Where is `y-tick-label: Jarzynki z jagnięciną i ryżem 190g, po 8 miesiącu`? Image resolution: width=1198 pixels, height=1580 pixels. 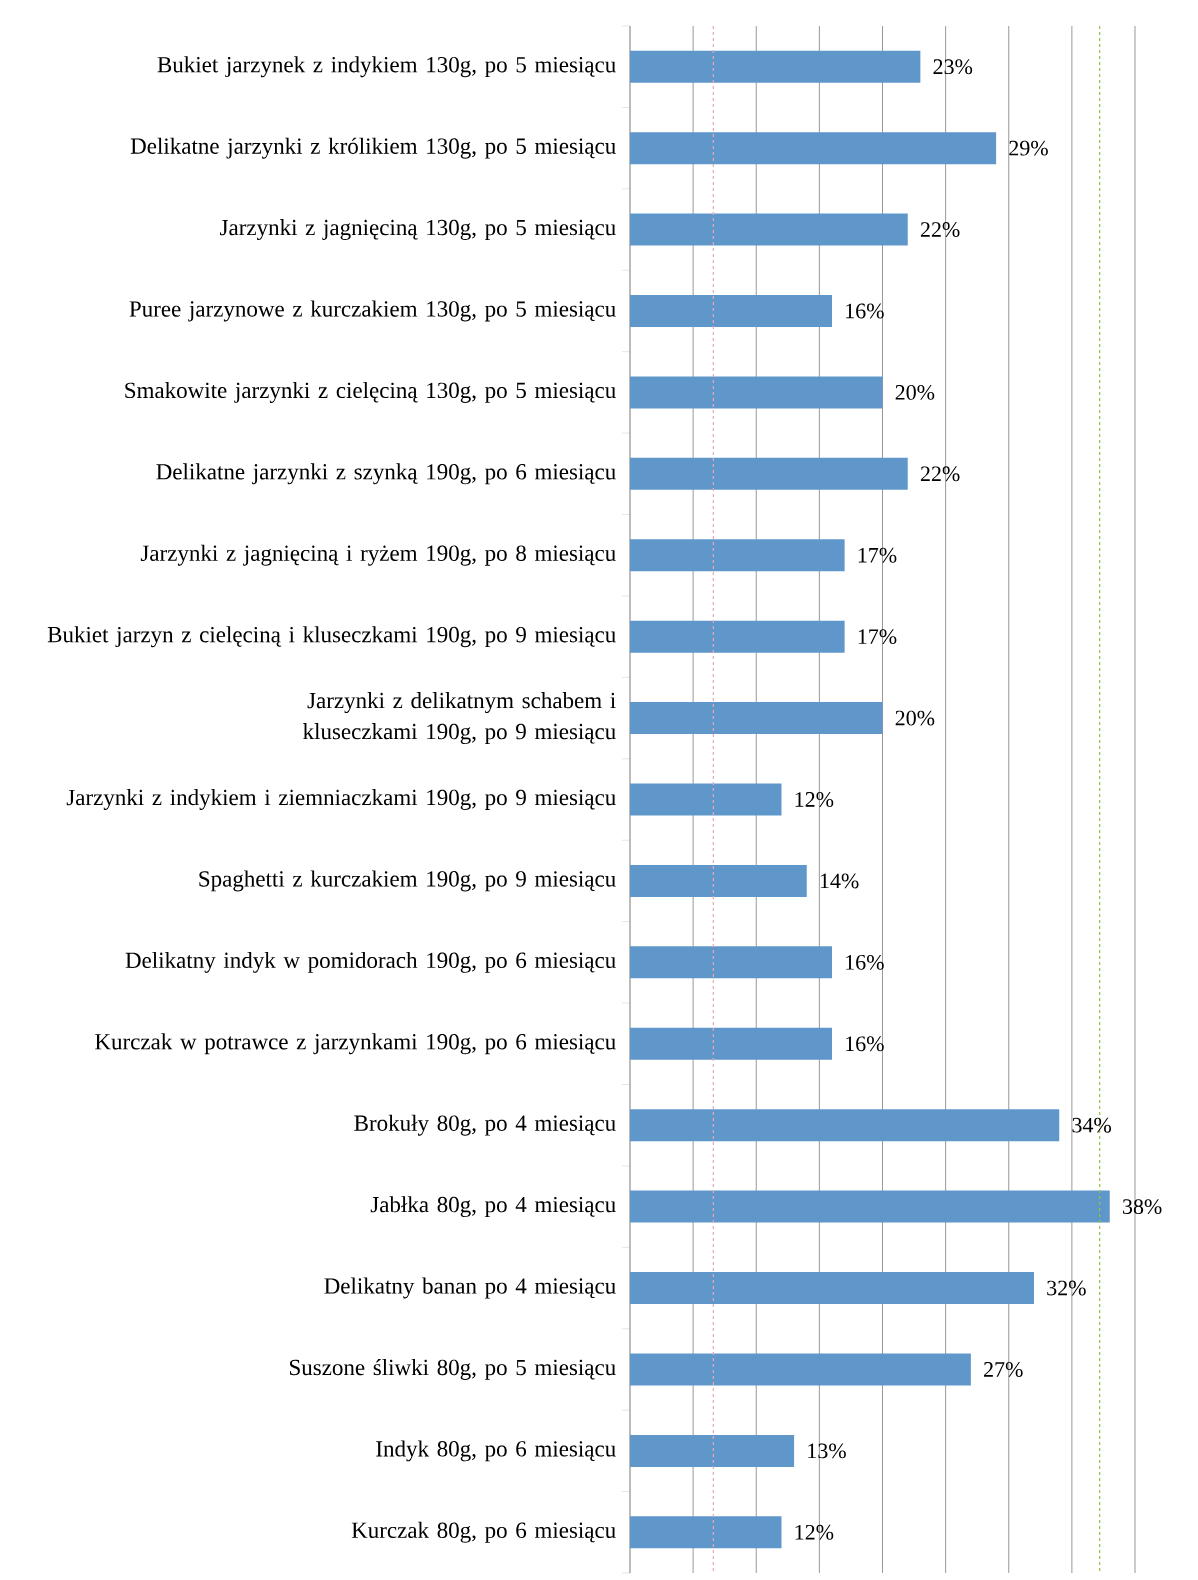 y-tick-label: Jarzynki z jagnięciną i ryżem 190g, po 8 miesiącu is located at coordinates (378, 555).